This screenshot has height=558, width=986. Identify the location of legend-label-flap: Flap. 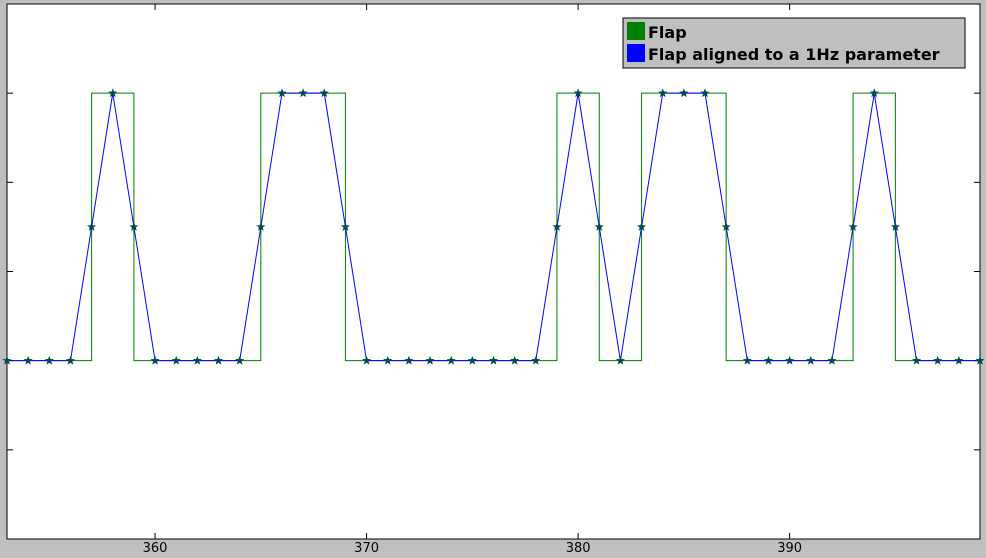
(667, 32).